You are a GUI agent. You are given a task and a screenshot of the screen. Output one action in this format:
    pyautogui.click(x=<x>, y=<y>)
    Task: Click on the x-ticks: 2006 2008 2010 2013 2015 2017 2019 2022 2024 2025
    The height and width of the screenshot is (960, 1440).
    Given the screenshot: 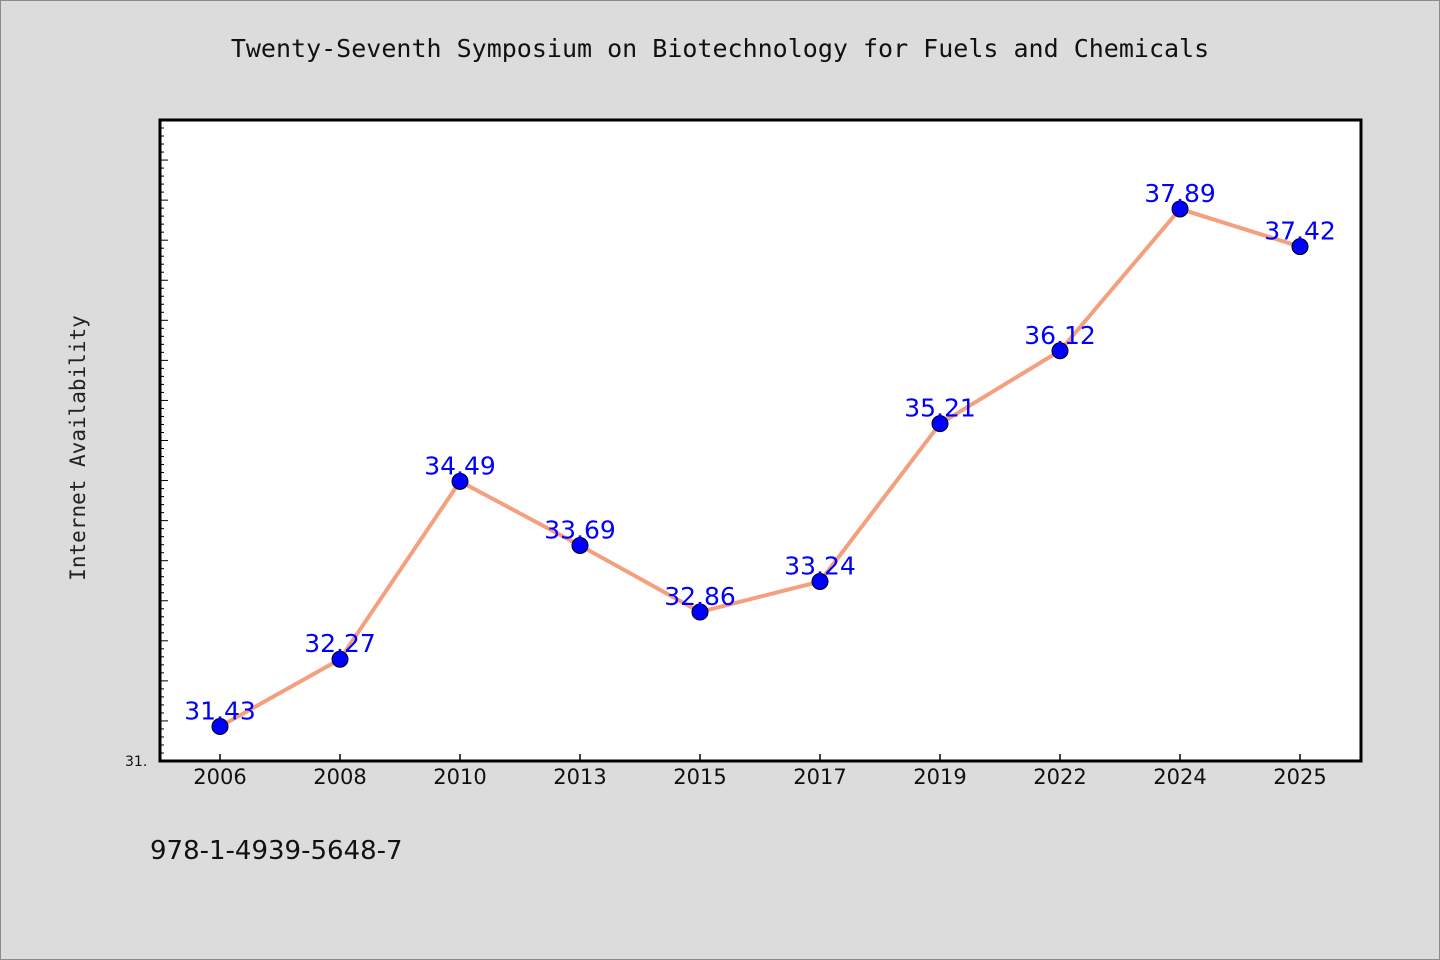 What is the action you would take?
    pyautogui.click(x=760, y=771)
    